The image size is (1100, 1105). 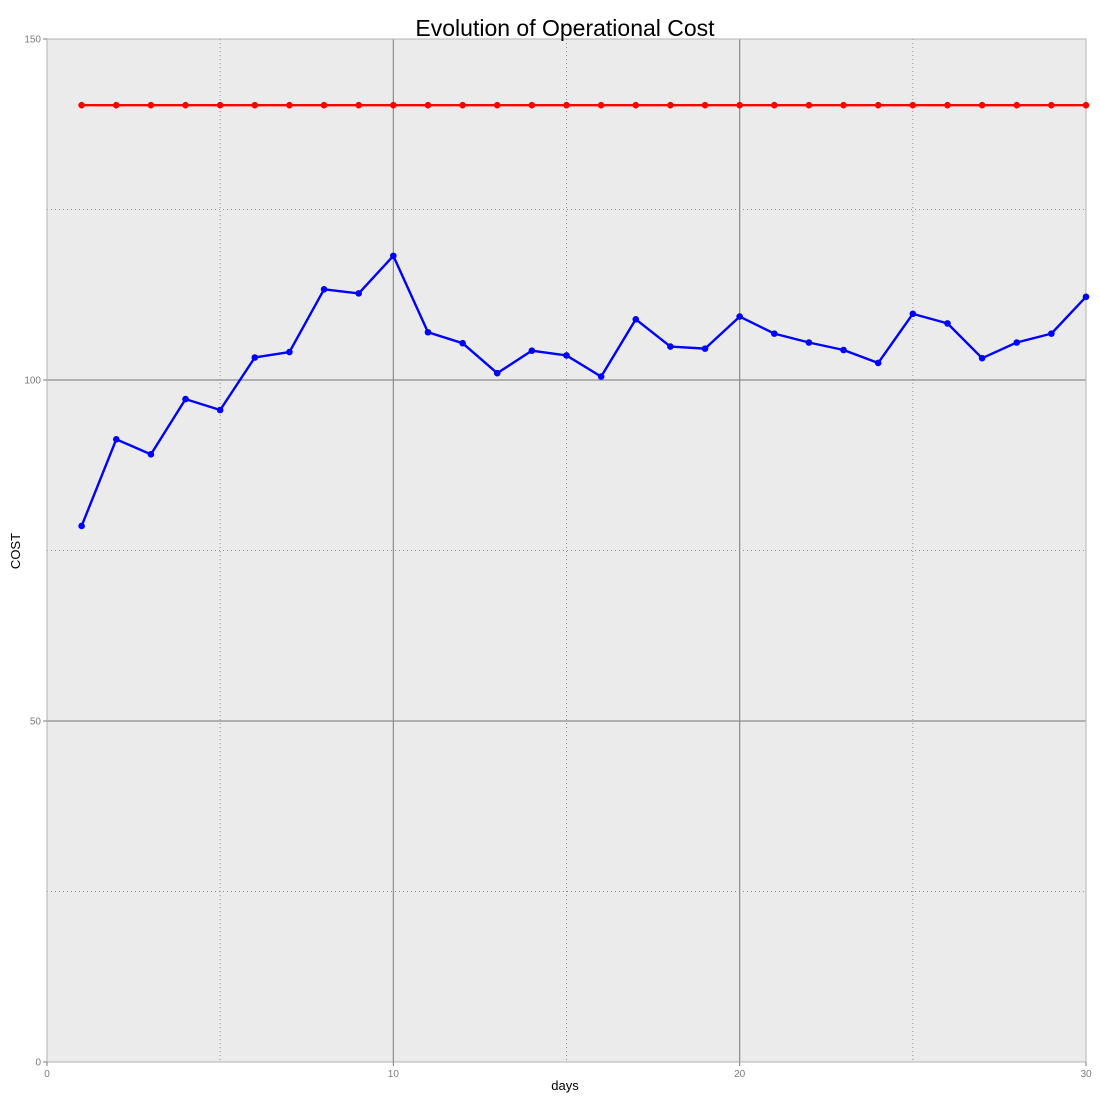 What do you see at coordinates (32, 381) in the screenshot?
I see `y-tick-label: 100` at bounding box center [32, 381].